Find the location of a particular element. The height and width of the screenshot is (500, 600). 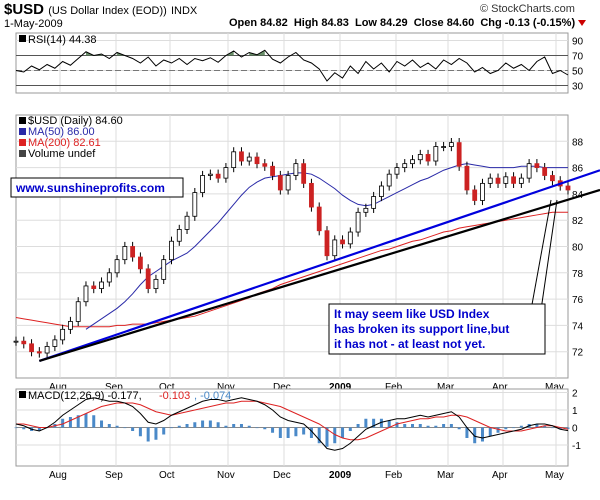

rsi-legend-swatch is located at coordinates (22, 38).